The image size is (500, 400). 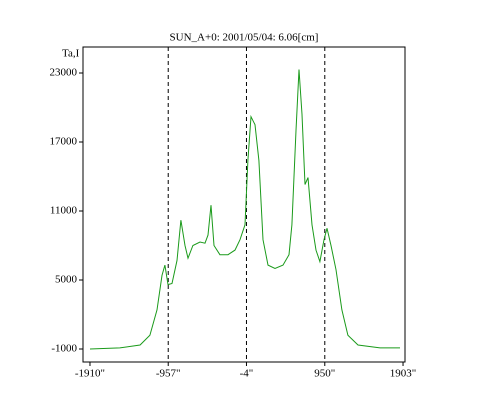 What do you see at coordinates (64, 142) in the screenshot?
I see `y-tick-label: 17000` at bounding box center [64, 142].